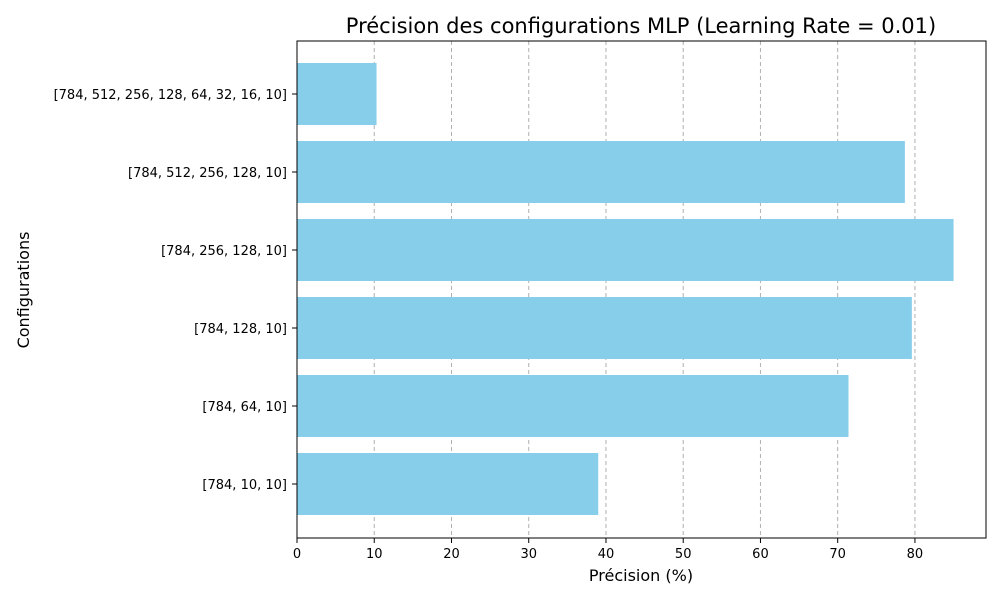 Image resolution: width=1000 pixels, height=600 pixels. What do you see at coordinates (760, 554) in the screenshot?
I see `x-tick-label: 60` at bounding box center [760, 554].